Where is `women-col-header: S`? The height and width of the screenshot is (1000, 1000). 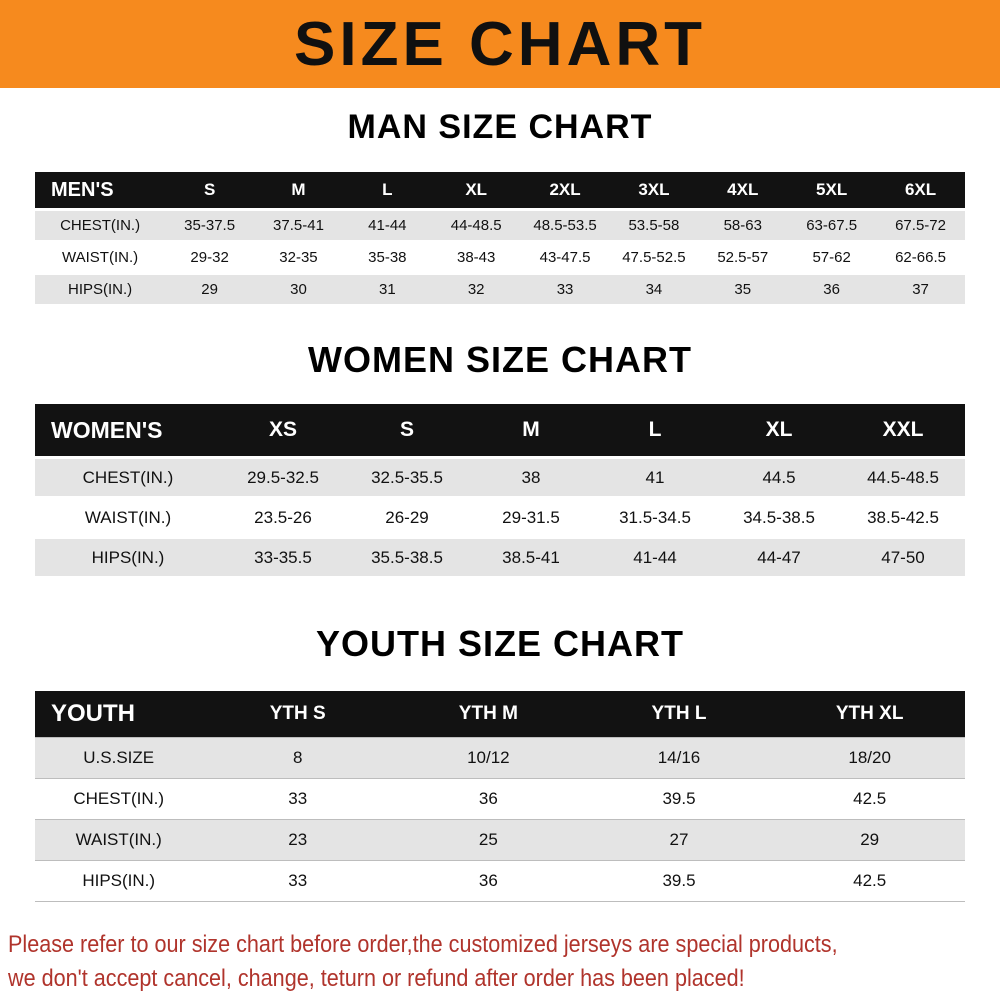 women-col-header: S is located at coordinates (407, 430).